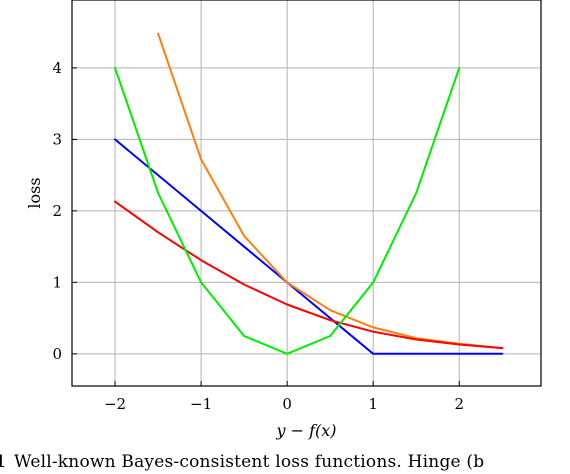 Image resolution: width=570 pixels, height=474 pixels. I want to click on x-tick-label: 1, so click(373, 404).